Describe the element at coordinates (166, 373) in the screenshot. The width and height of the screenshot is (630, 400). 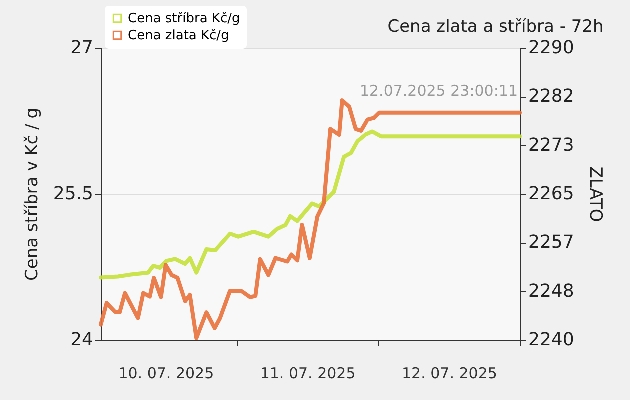
I see `x-tick-label: 10. 07. 2025` at that location.